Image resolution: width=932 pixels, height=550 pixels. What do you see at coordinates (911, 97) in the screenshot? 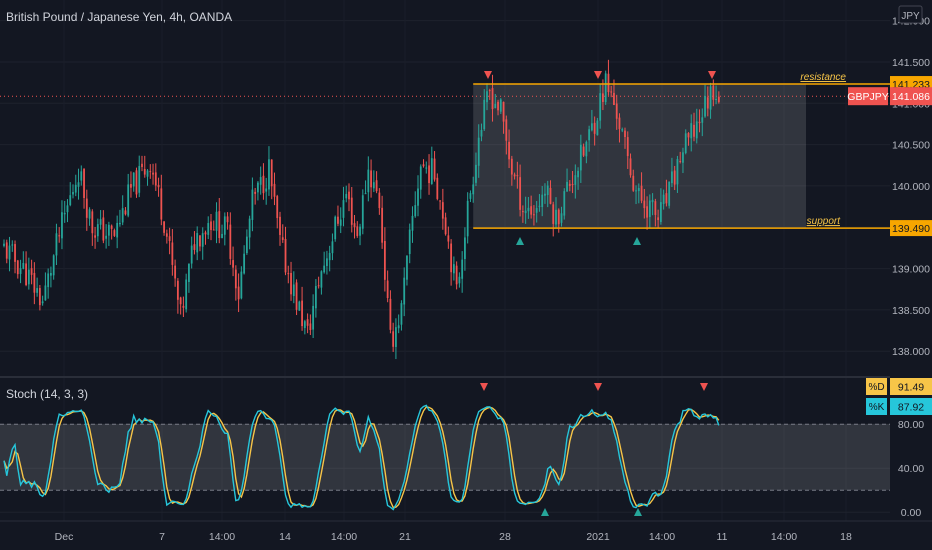
I see `svg-text: 141.086` at bounding box center [911, 97].